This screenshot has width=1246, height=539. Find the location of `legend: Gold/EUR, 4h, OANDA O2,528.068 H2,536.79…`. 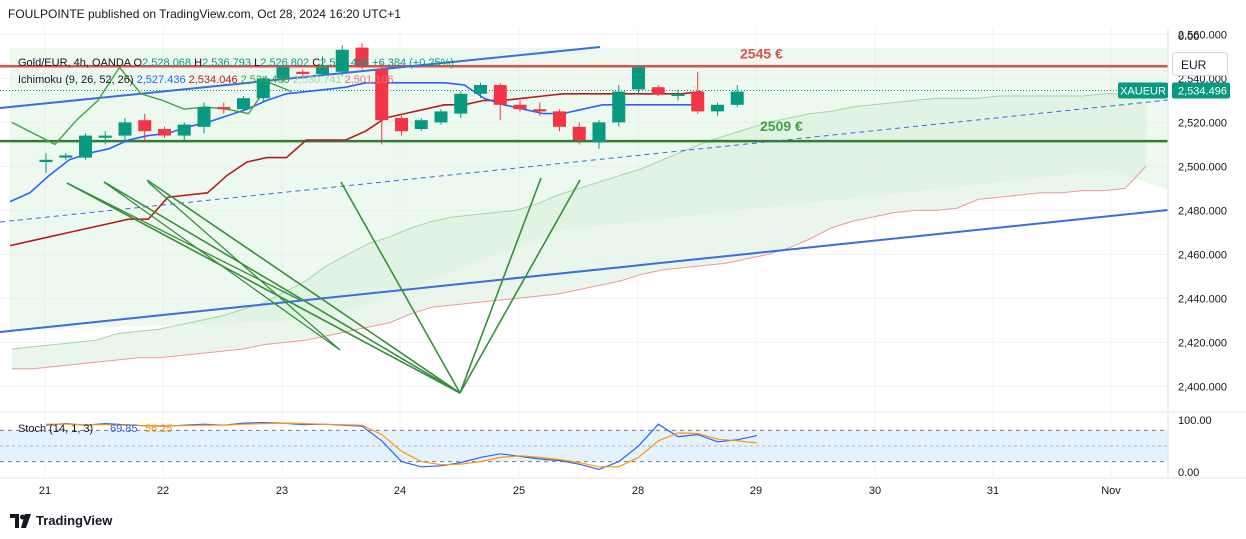

legend: Gold/EUR, 4h, OANDA O2,528.068 H2,536.79… is located at coordinates (236, 71).